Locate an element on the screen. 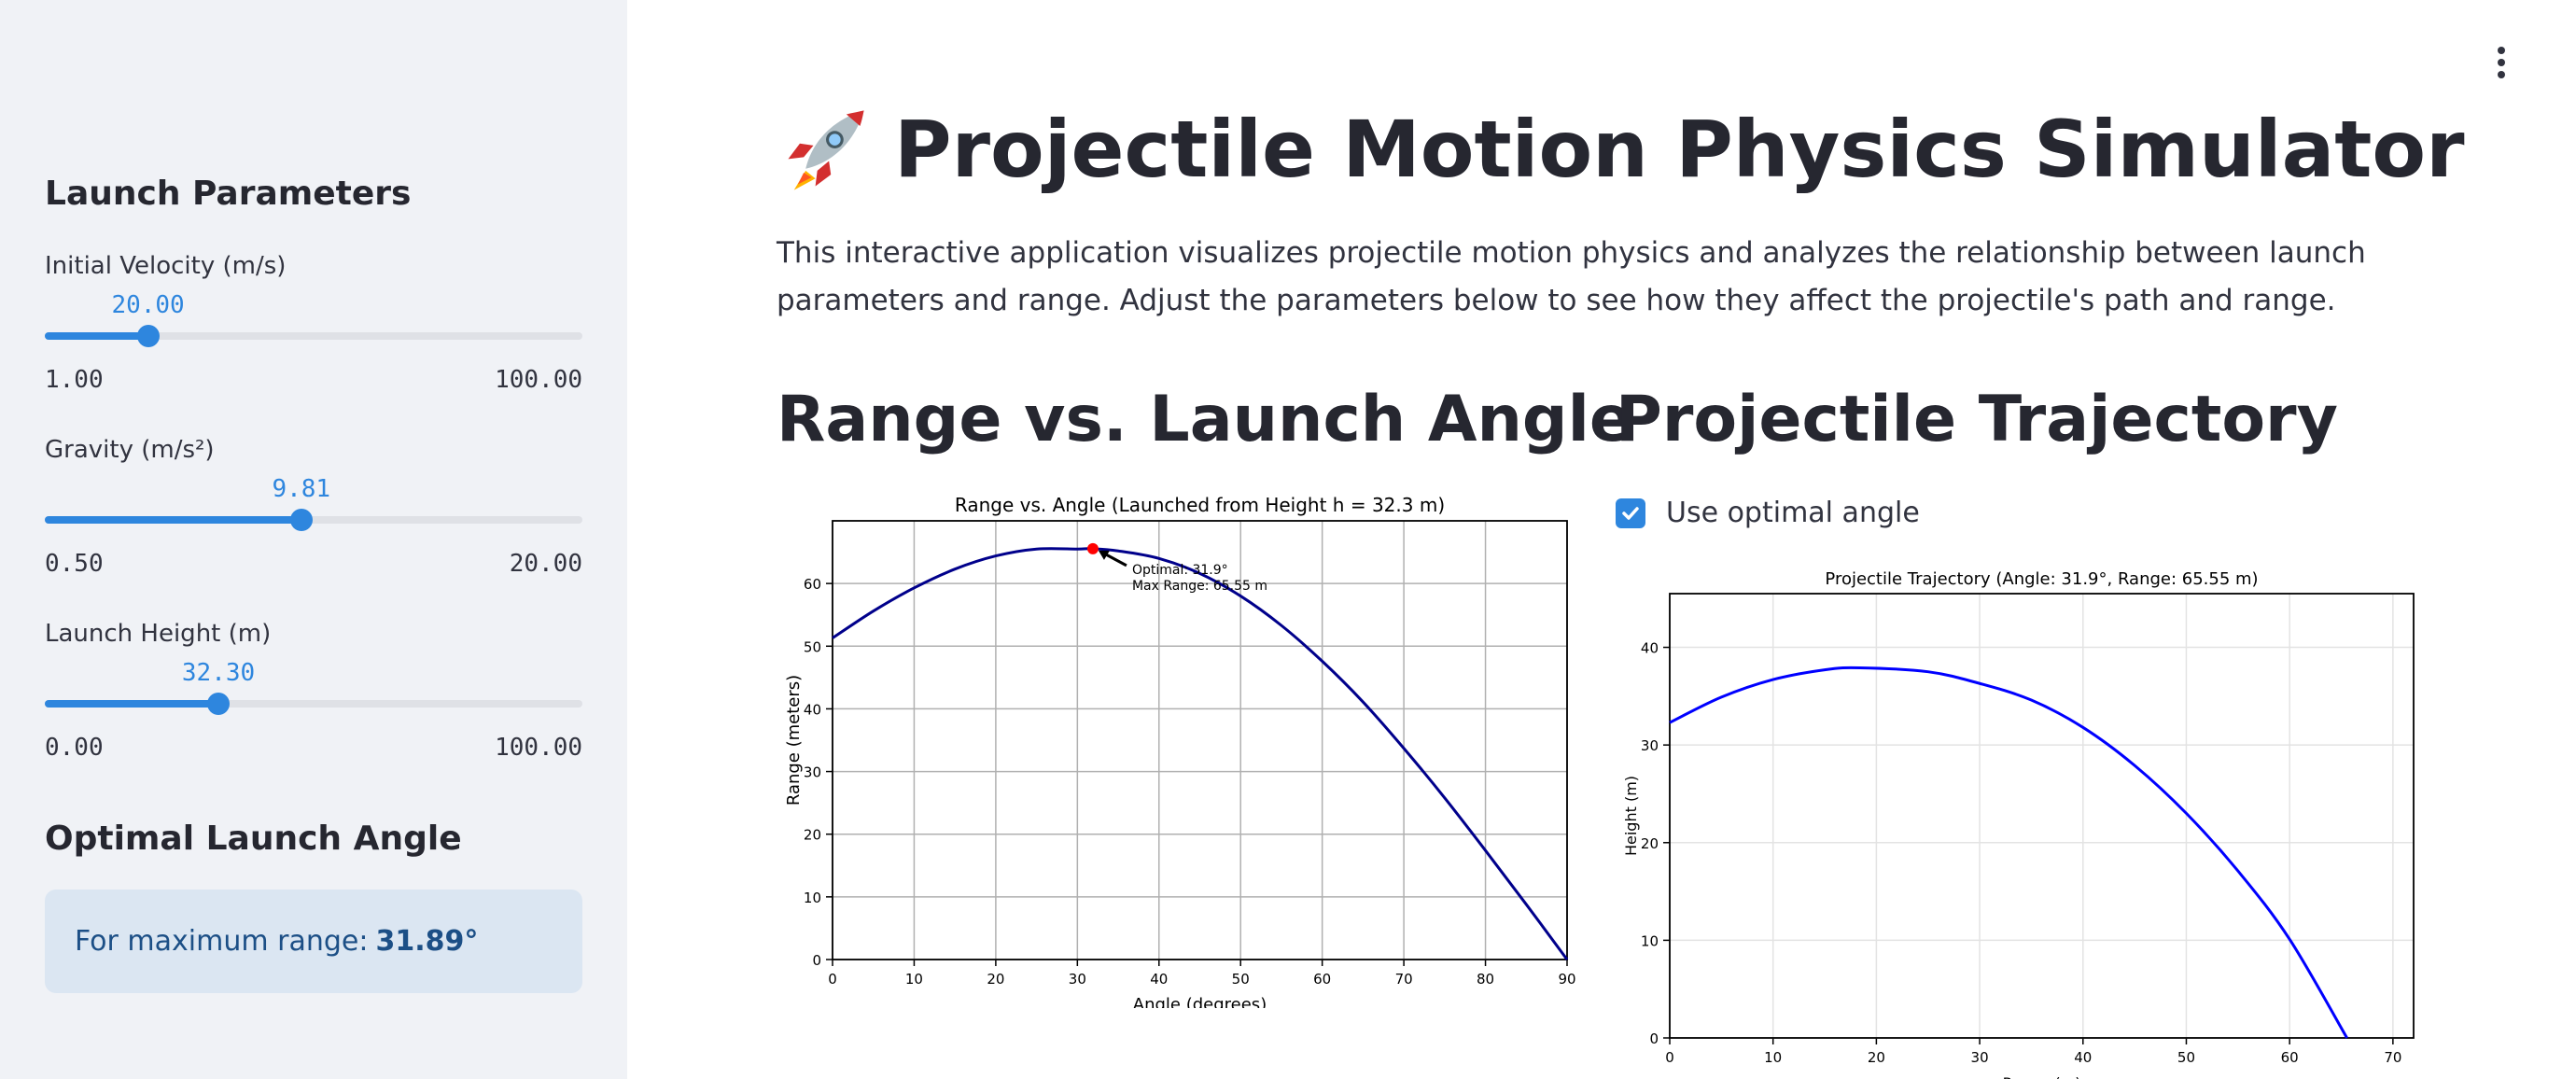  x-axis-label: Range (m) is located at coordinates (2042, 1076).